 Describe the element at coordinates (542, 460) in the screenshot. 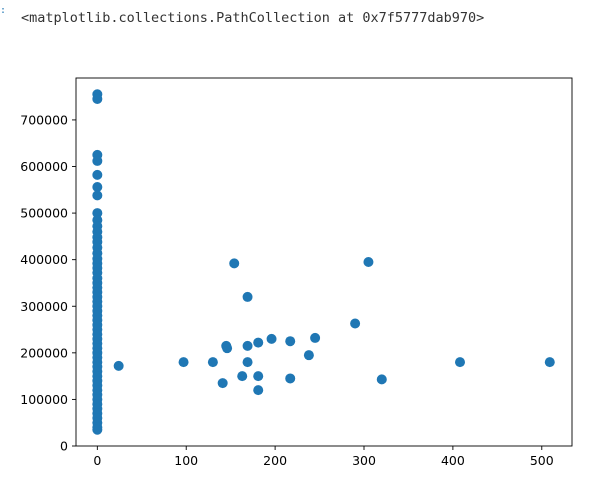

I see `x-tick-label: 500` at that location.